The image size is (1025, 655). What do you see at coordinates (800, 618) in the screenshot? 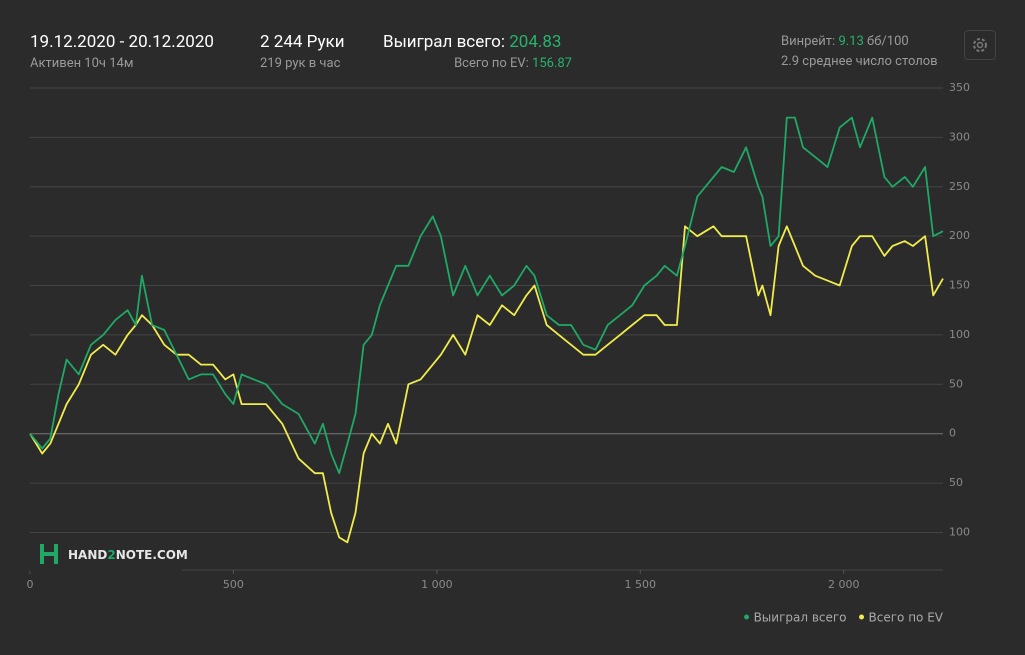
I see `legend-label: Выиграл всего` at bounding box center [800, 618].